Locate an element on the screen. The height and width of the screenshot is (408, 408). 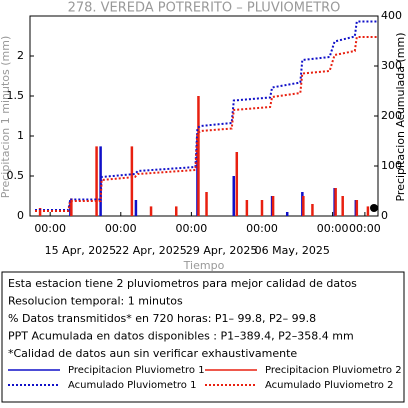
y2-tick-label: 300 is located at coordinates (391, 65).